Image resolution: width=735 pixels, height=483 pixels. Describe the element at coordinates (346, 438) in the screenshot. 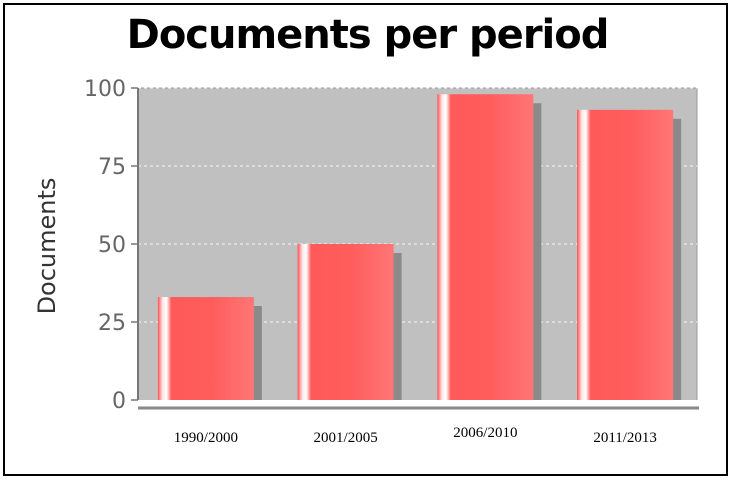

I see `x-tick-label: 2001/2005` at that location.